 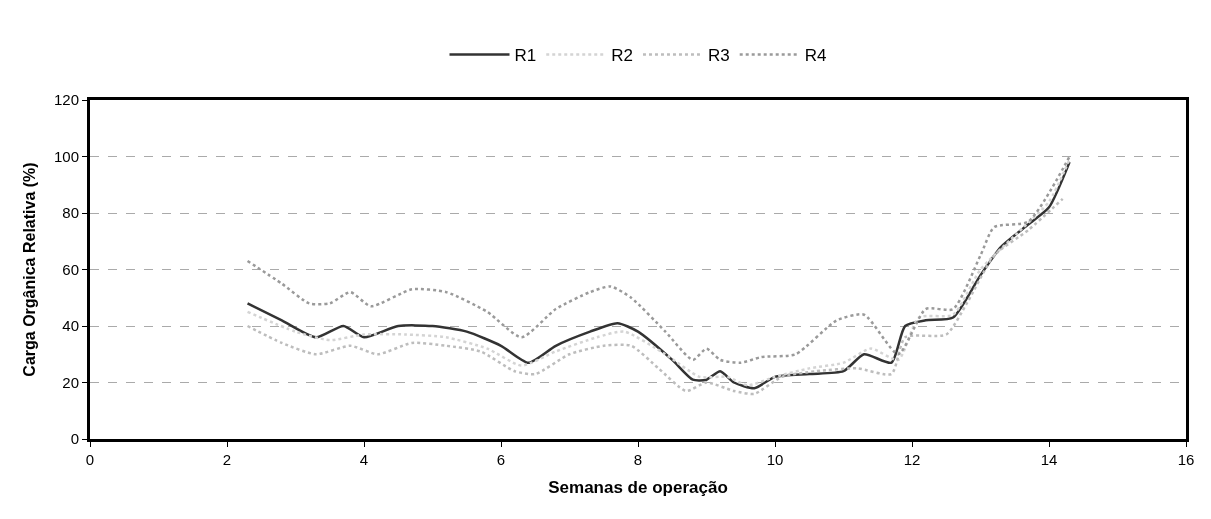 What do you see at coordinates (364, 459) in the screenshot?
I see `x-tick-label: 4` at bounding box center [364, 459].